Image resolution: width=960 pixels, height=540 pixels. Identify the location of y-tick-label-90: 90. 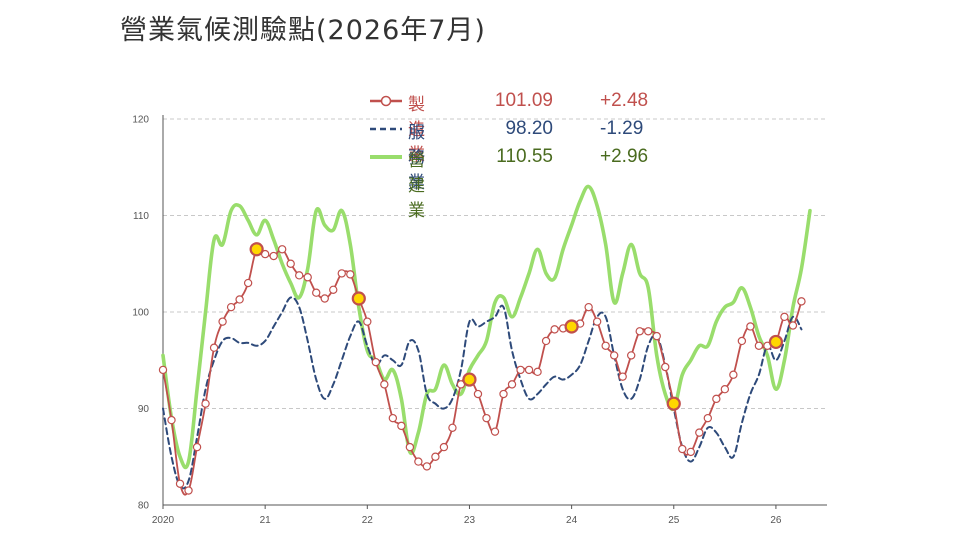
(144, 409).